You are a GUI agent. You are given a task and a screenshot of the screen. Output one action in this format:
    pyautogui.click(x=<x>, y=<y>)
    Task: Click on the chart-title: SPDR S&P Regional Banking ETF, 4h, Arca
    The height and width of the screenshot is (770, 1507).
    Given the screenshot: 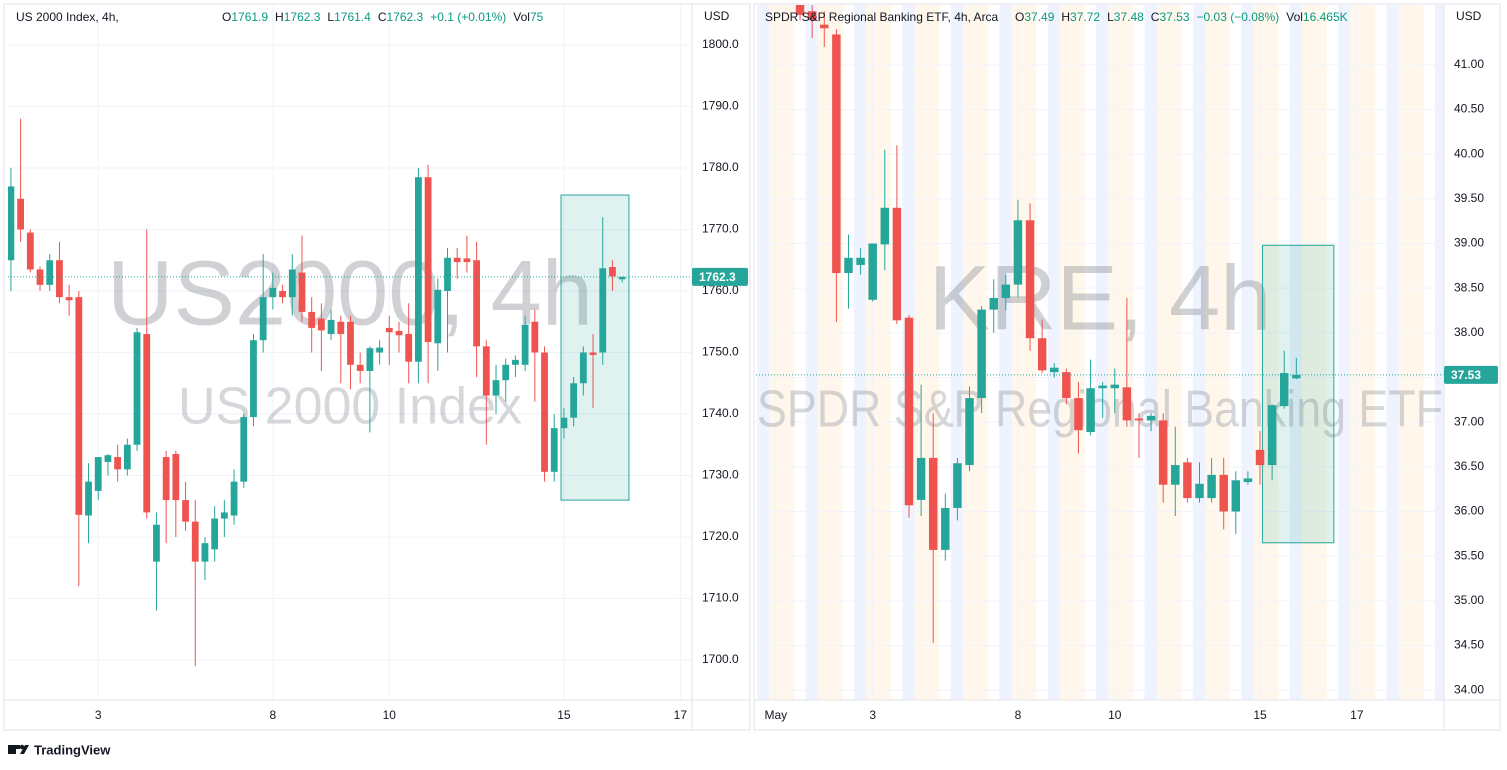 What is the action you would take?
    pyautogui.click(x=882, y=17)
    